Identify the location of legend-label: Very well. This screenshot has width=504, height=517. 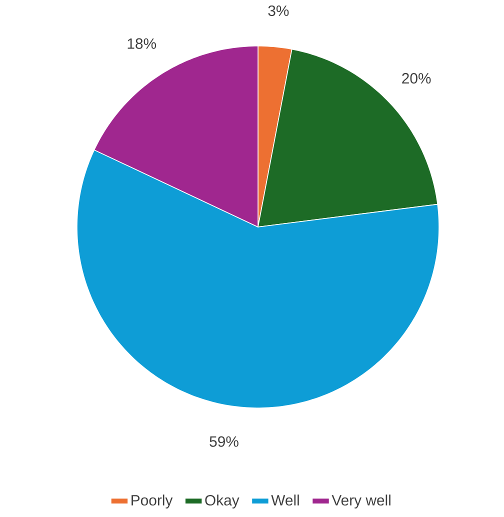
(361, 501).